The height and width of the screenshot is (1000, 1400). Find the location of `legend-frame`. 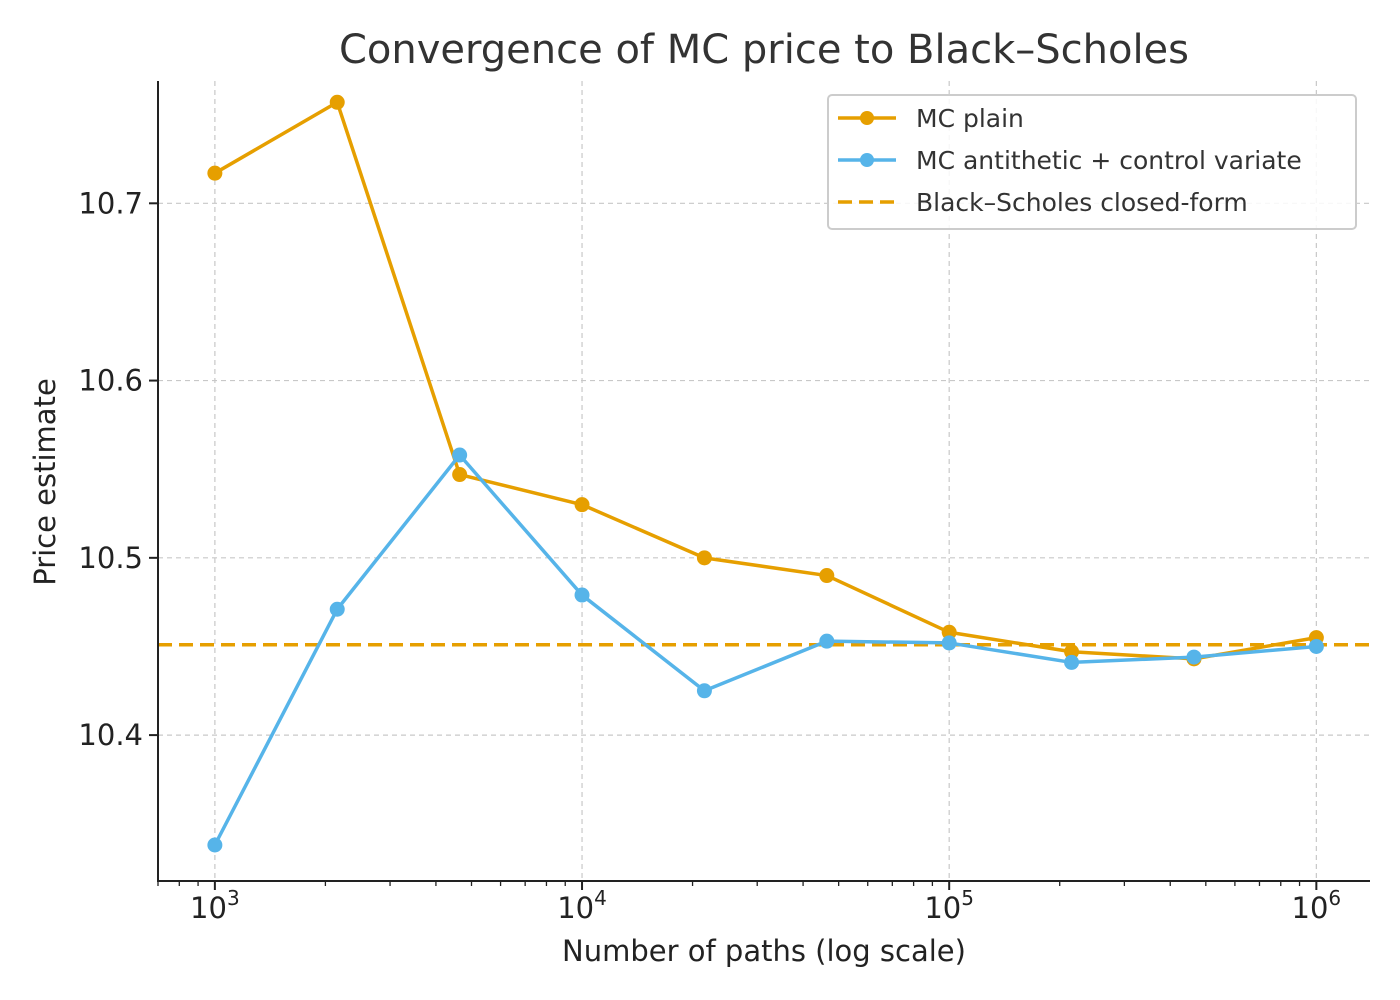

legend-frame is located at coordinates (1092, 162).